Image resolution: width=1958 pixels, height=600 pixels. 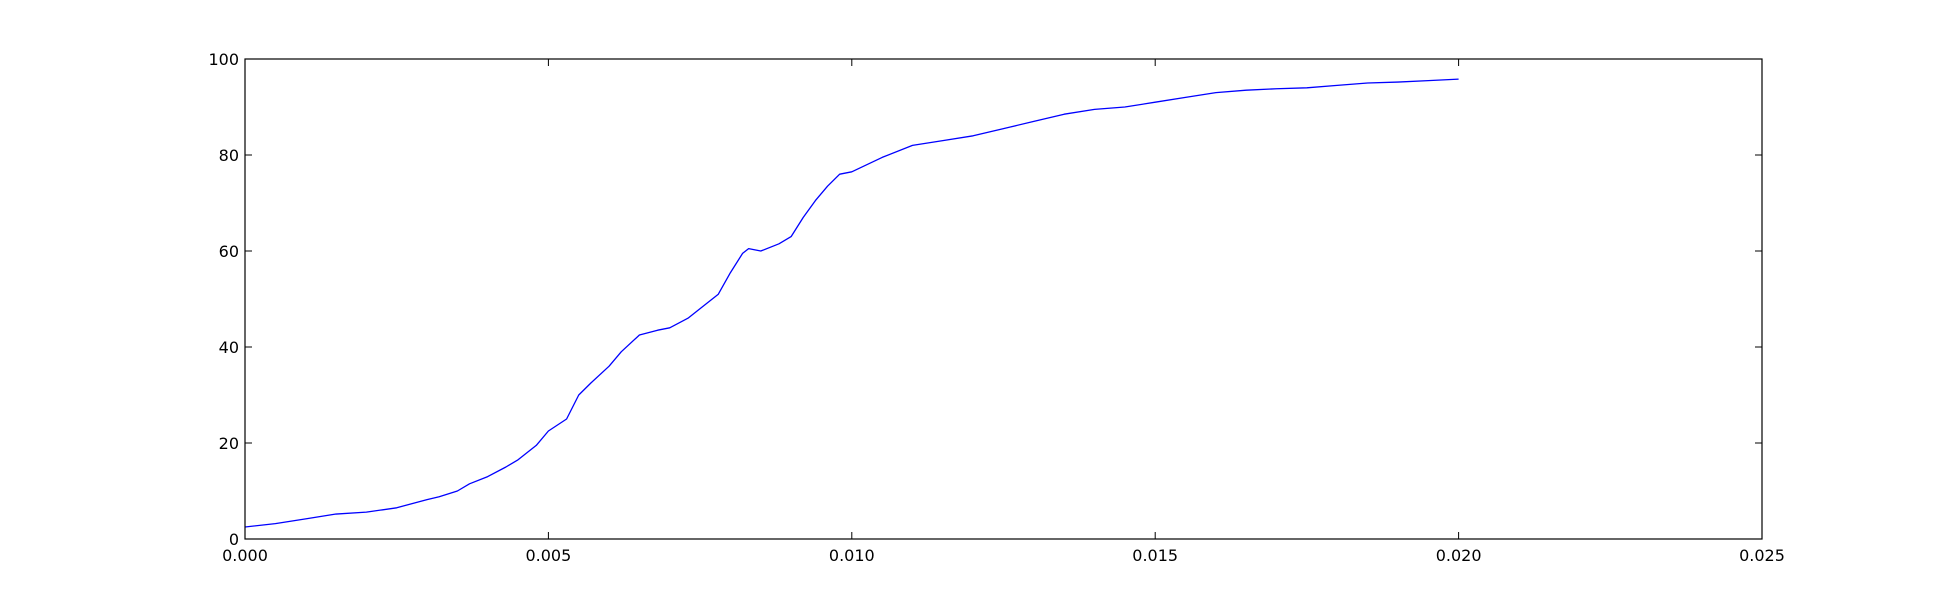 What do you see at coordinates (229, 347) in the screenshot?
I see `y-tick-label: 40` at bounding box center [229, 347].